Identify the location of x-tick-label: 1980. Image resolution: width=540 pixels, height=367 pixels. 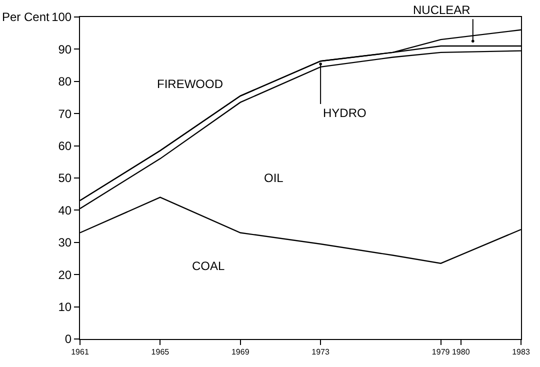
(461, 352).